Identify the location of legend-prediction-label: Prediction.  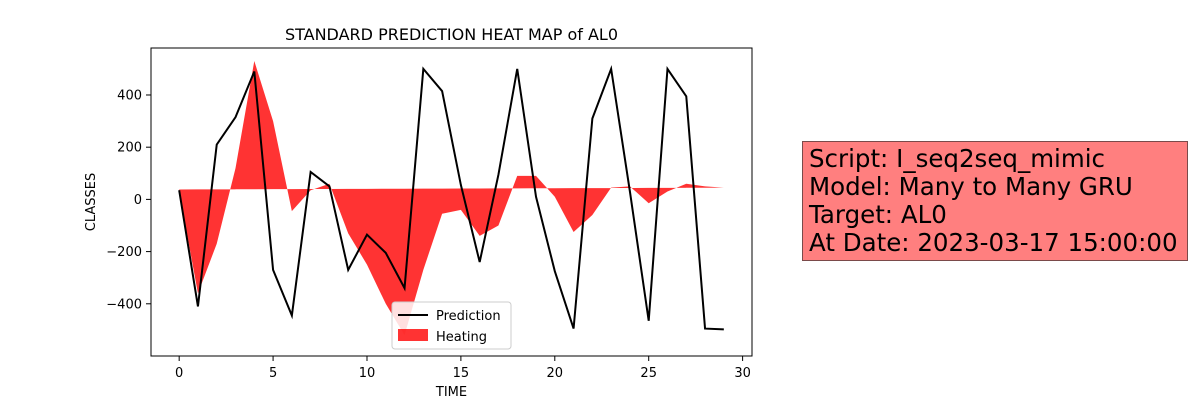
(468, 316).